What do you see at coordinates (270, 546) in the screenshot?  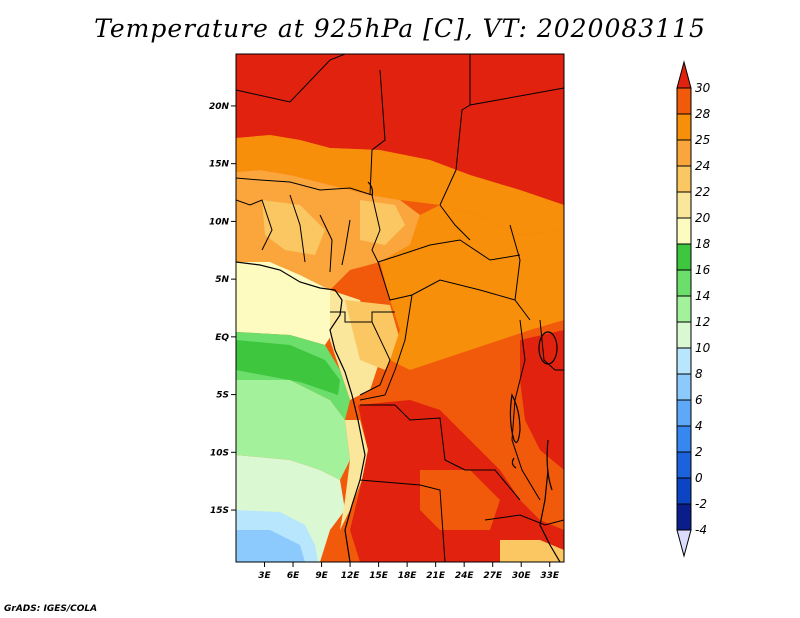 I see `field-6-ocean-south` at bounding box center [270, 546].